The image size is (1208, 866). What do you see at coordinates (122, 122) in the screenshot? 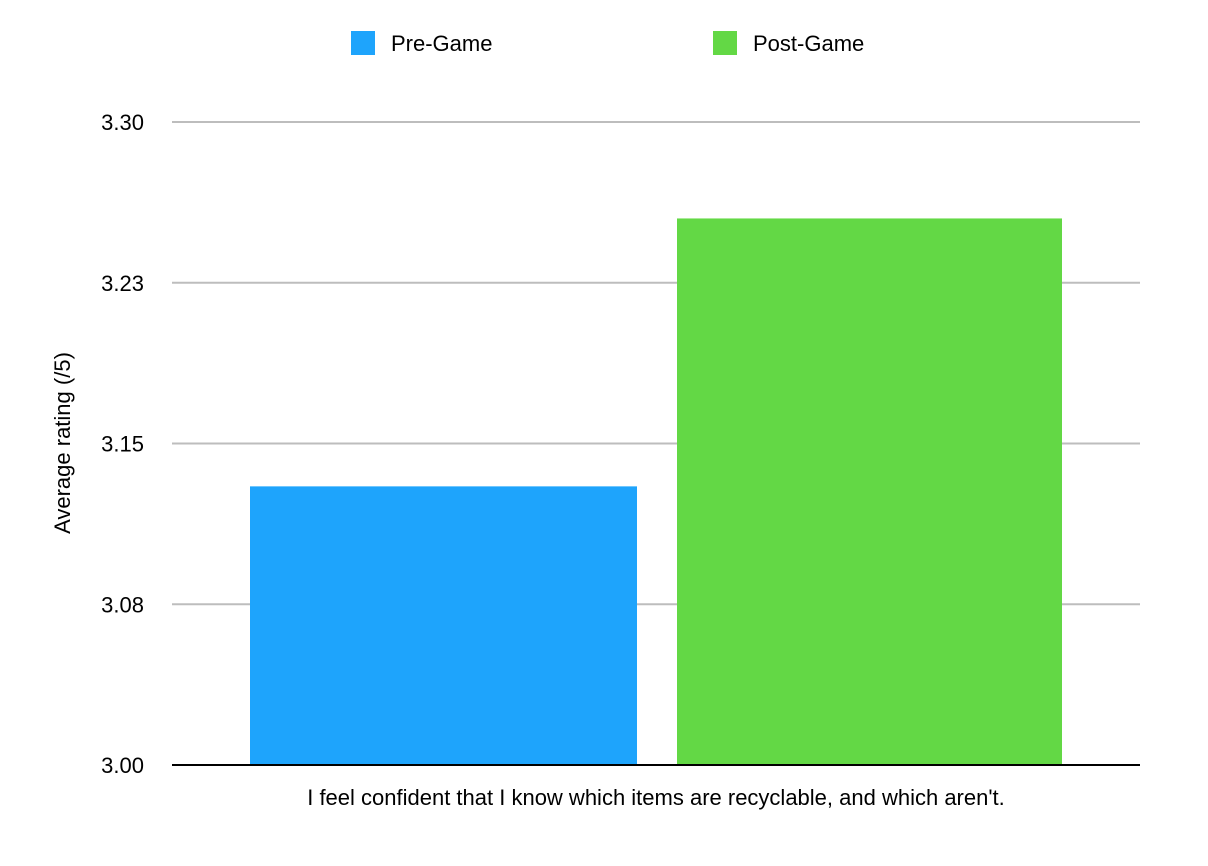
I see `y-tick-label: 3.30` at bounding box center [122, 122].